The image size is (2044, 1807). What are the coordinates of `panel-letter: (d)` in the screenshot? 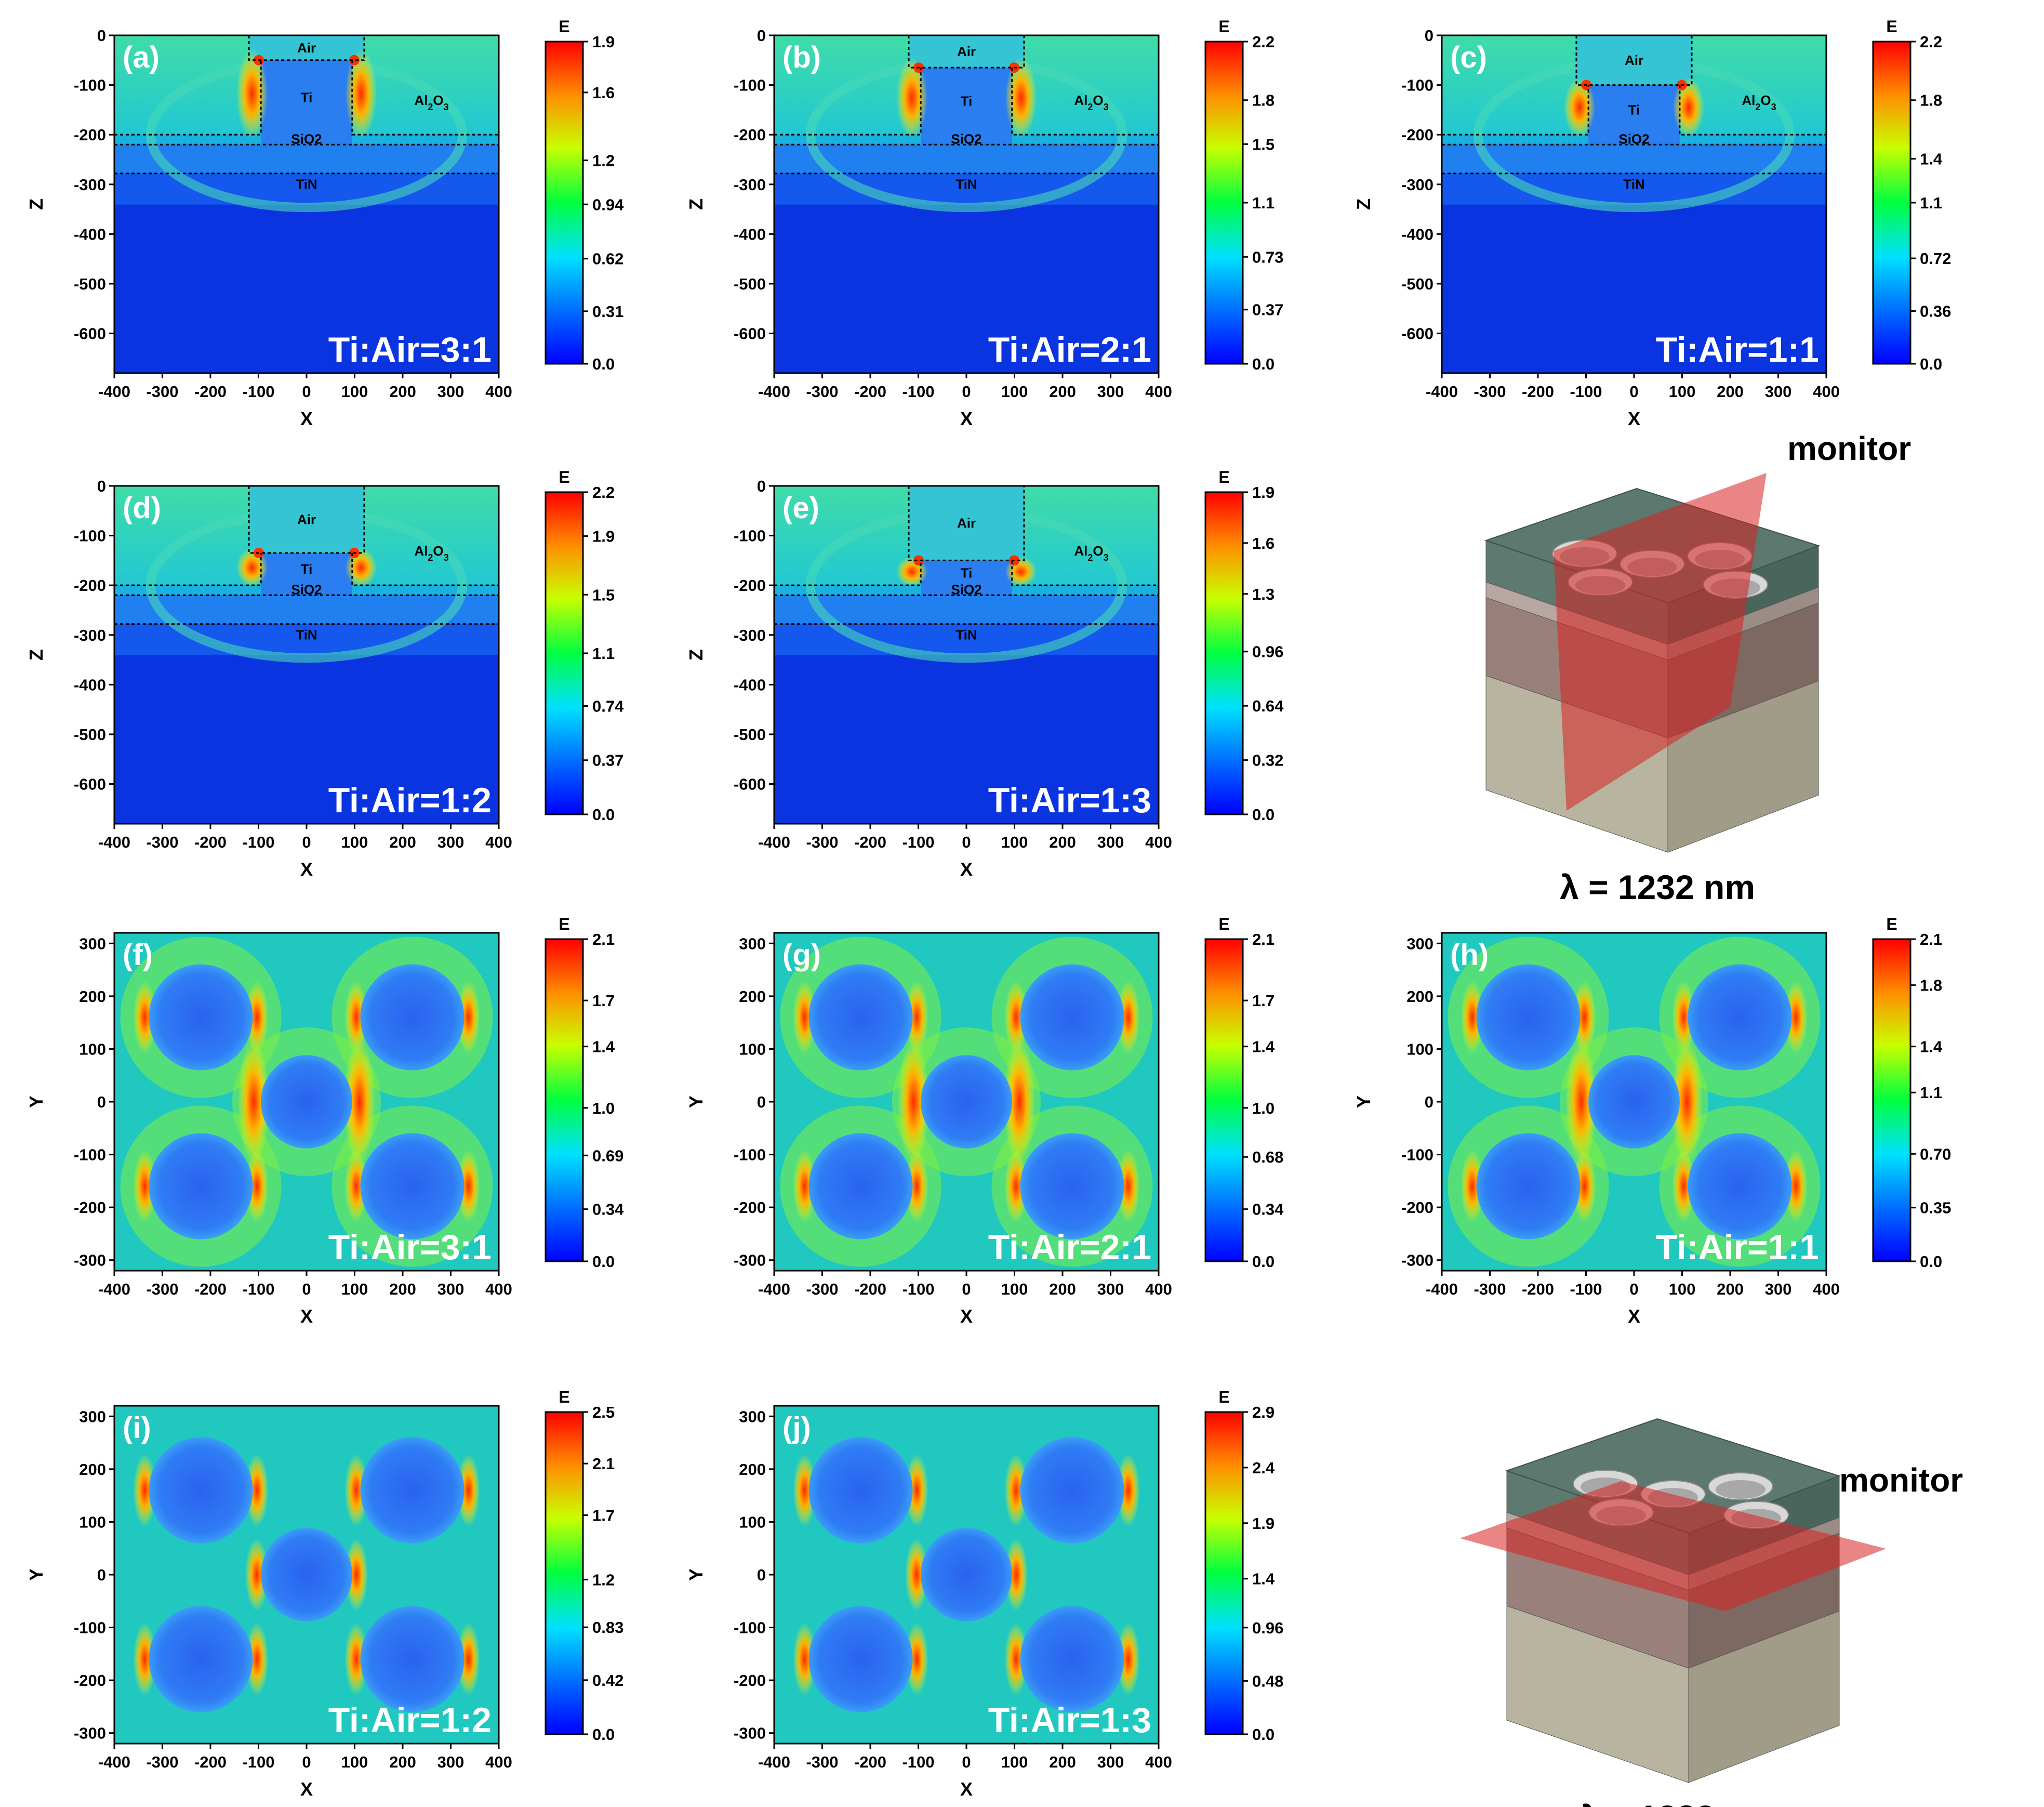 It's located at (142, 508).